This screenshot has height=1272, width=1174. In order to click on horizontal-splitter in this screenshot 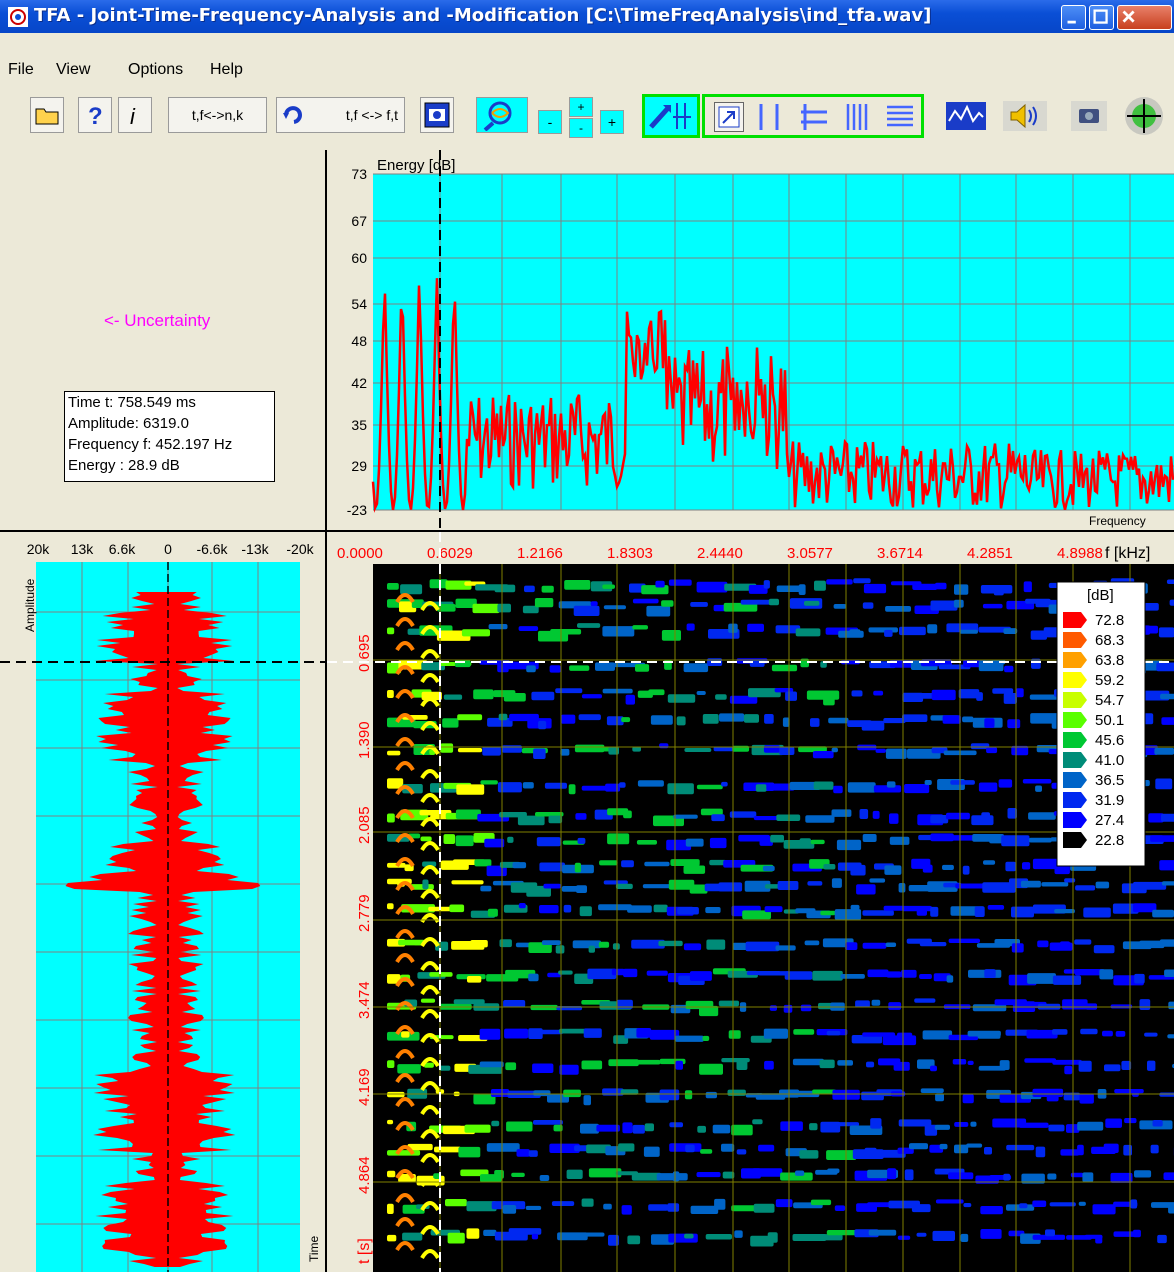, I will do `click(587, 531)`.